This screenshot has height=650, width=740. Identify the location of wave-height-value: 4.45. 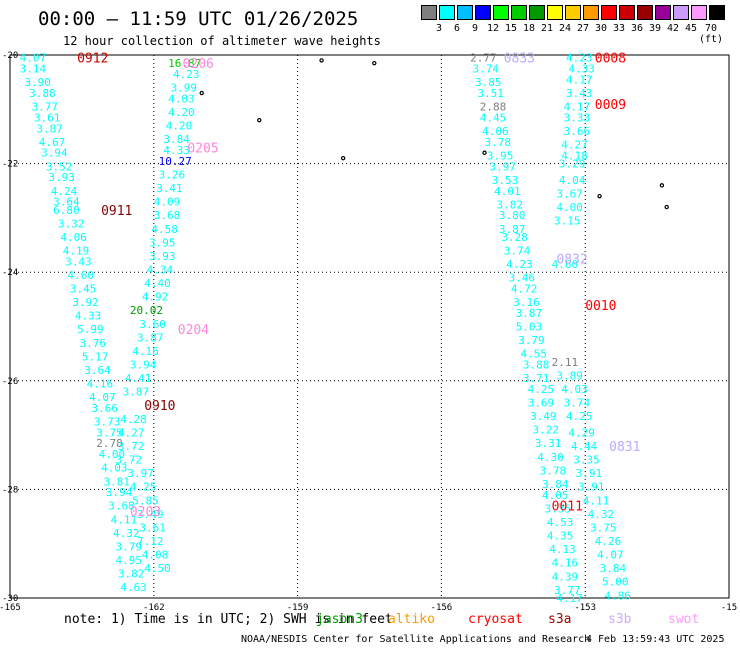
(493, 117).